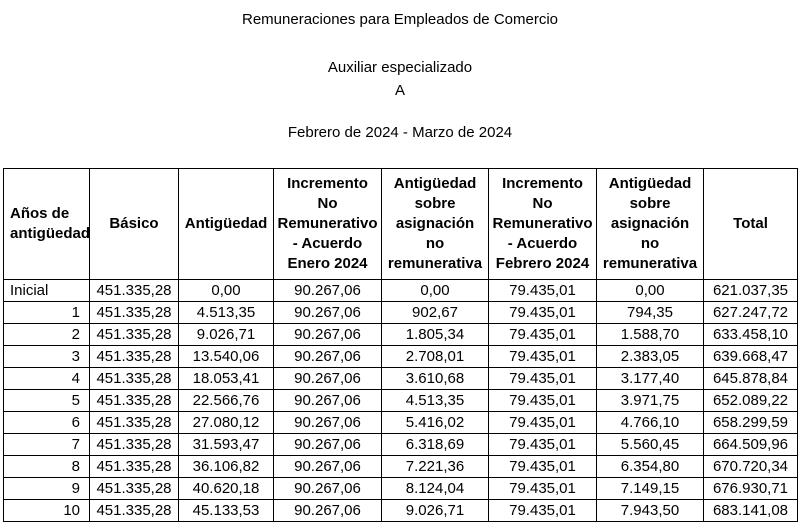 Image resolution: width=800 pixels, height=529 pixels. I want to click on value-cell: 621.037,35, so click(750, 290).